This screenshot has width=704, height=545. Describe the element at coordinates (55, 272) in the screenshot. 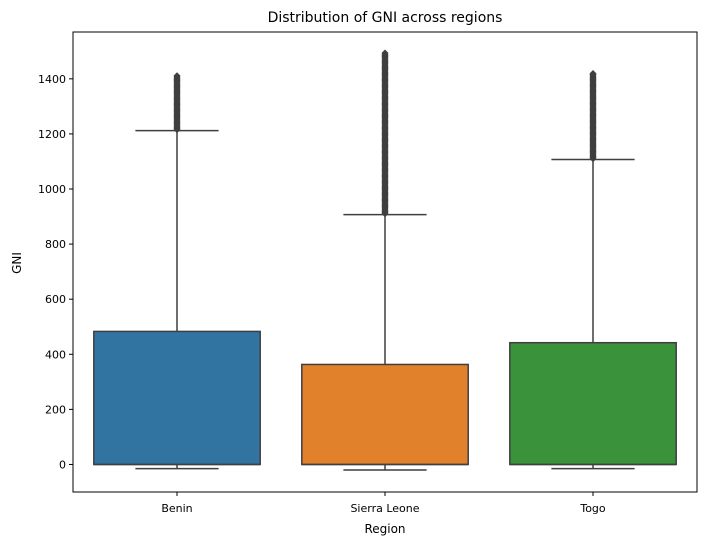

I see `y-axis: 0 200 400 600 800 1000 1200 1400` at that location.